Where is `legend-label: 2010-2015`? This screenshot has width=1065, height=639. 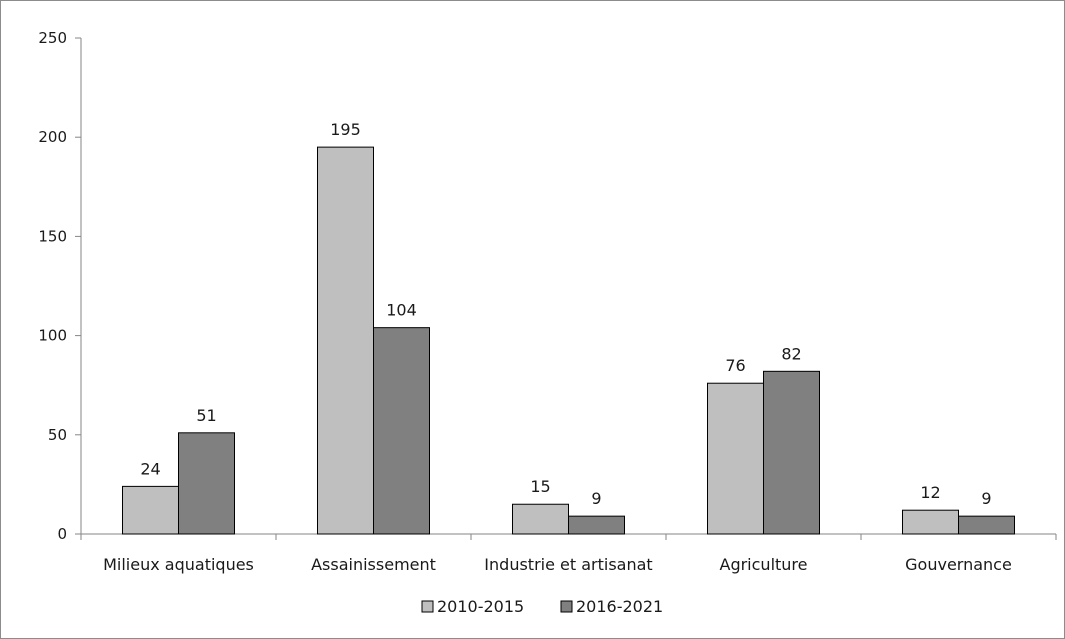 legend-label: 2010-2015 is located at coordinates (480, 606).